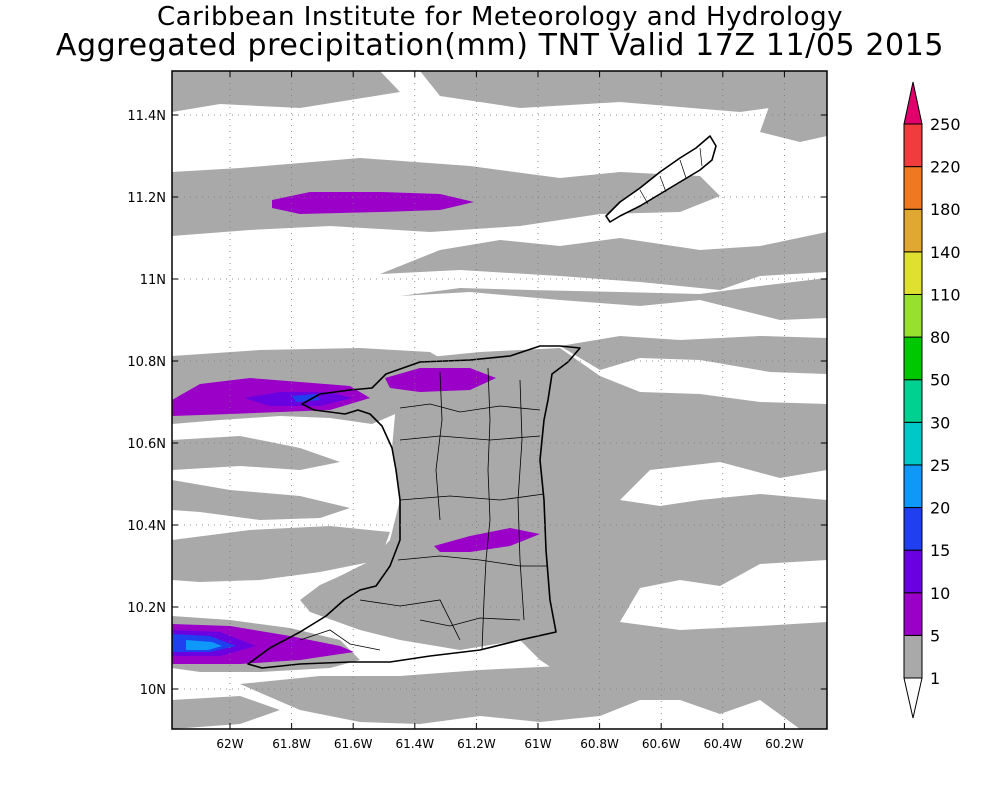  I want to click on legend-label: 180, so click(945, 209).